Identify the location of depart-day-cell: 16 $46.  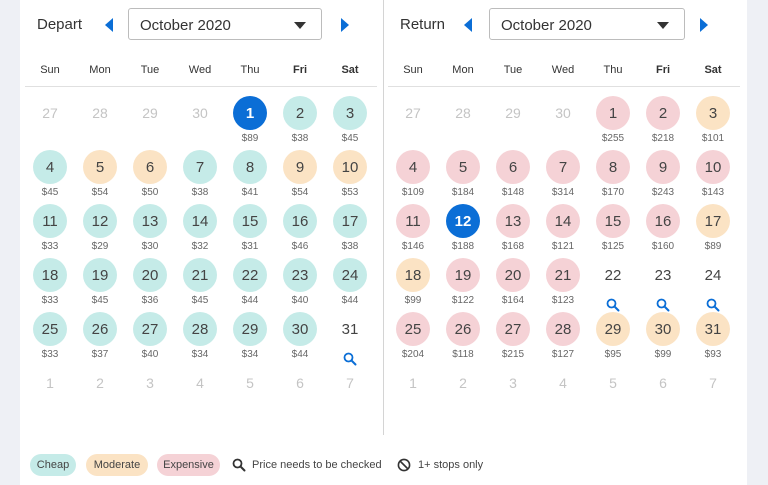
(300, 230).